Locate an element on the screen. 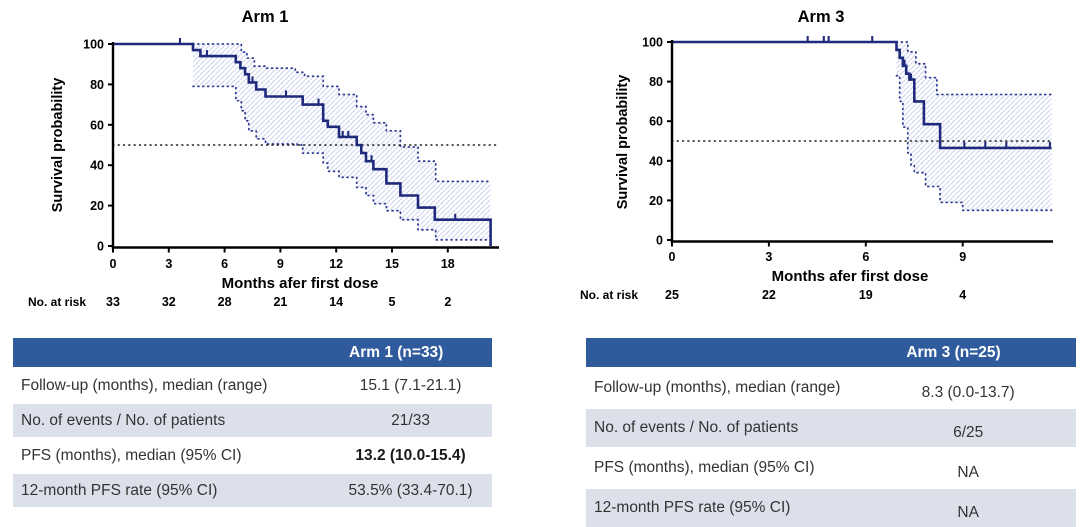 This screenshot has width=1080, height=527. table-header-arm1: Arm 1 (n=33) is located at coordinates (252, 352).